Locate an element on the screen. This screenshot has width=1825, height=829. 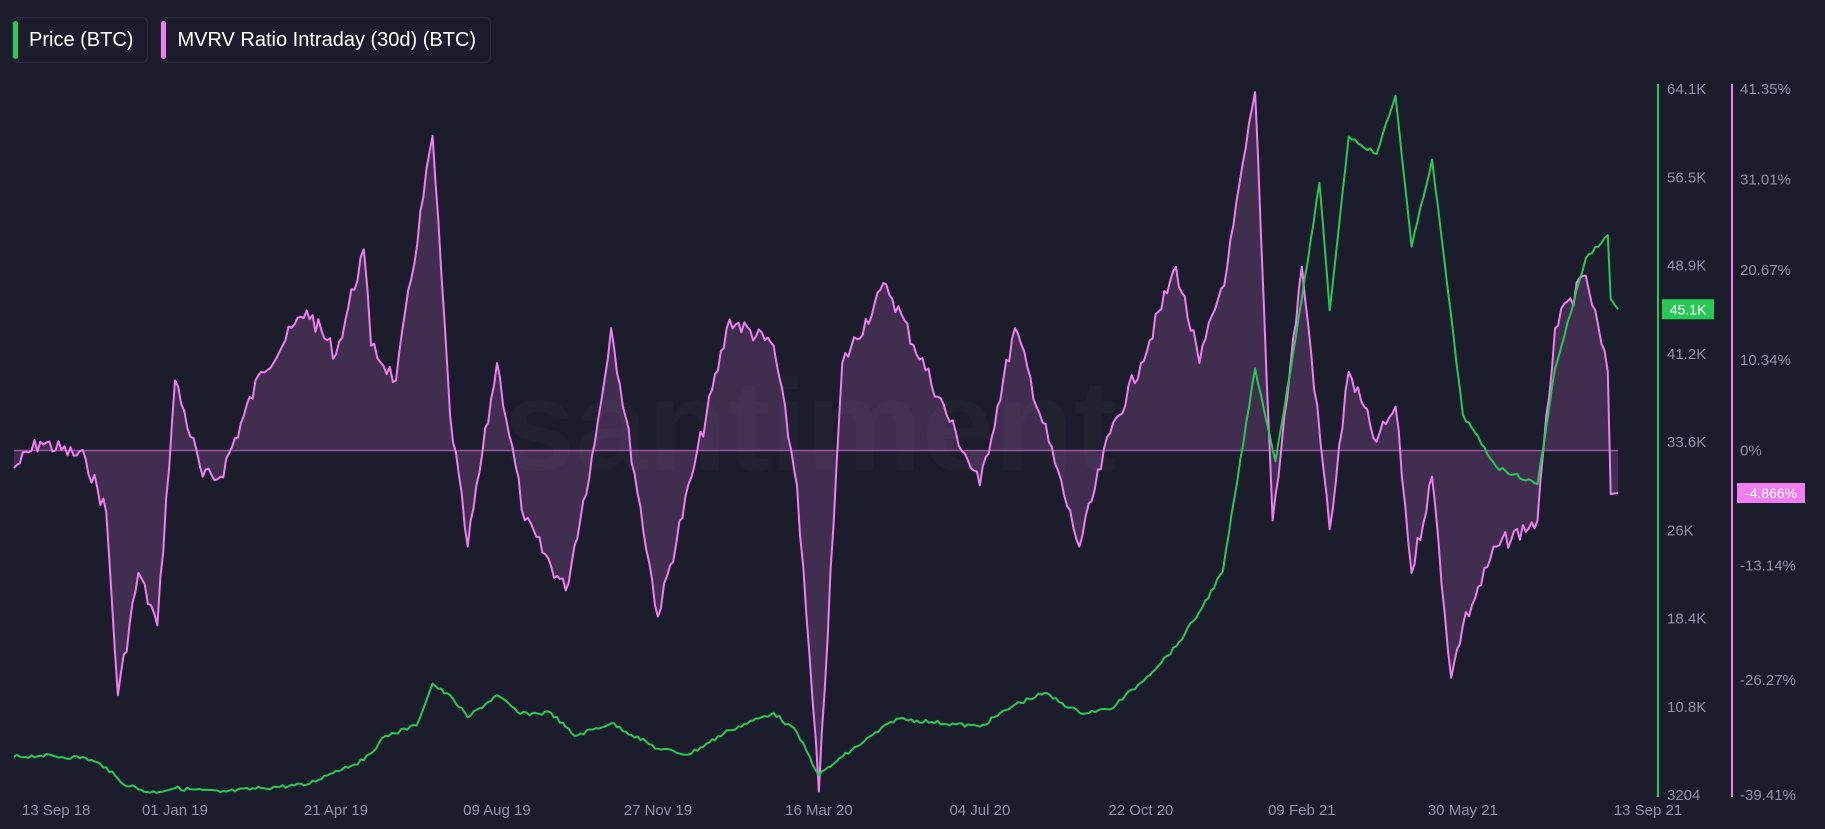
left-axis-tick-label: 26K is located at coordinates (1680, 530).